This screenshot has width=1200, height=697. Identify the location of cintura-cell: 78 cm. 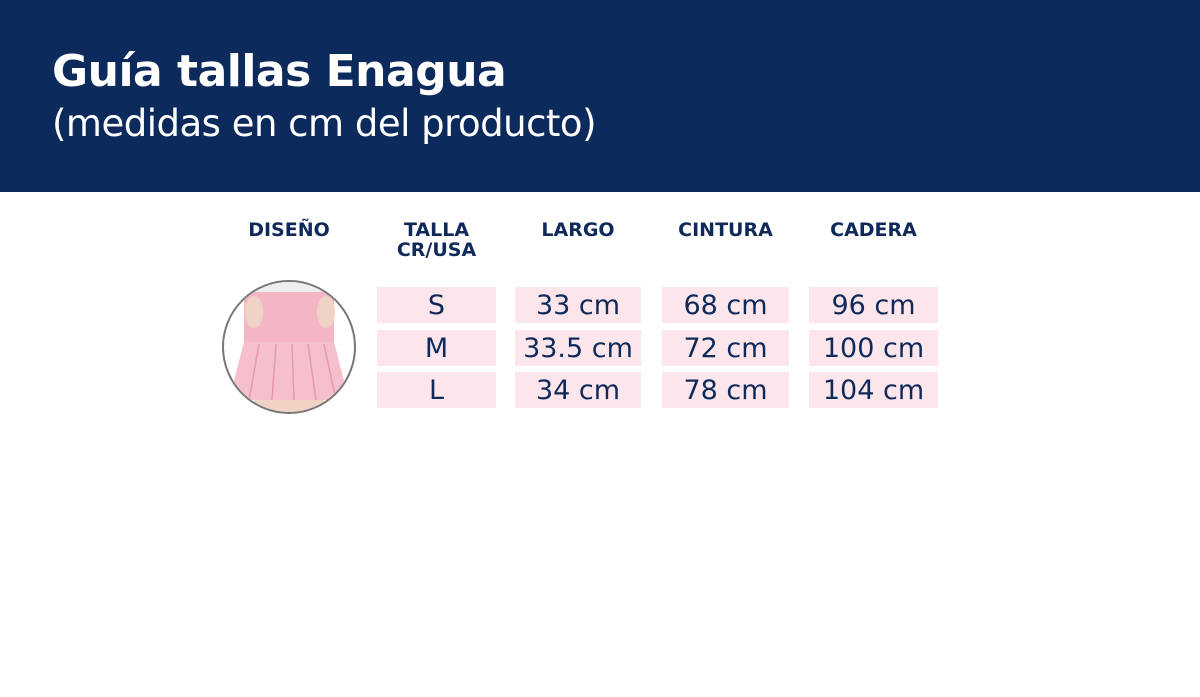
(725, 390).